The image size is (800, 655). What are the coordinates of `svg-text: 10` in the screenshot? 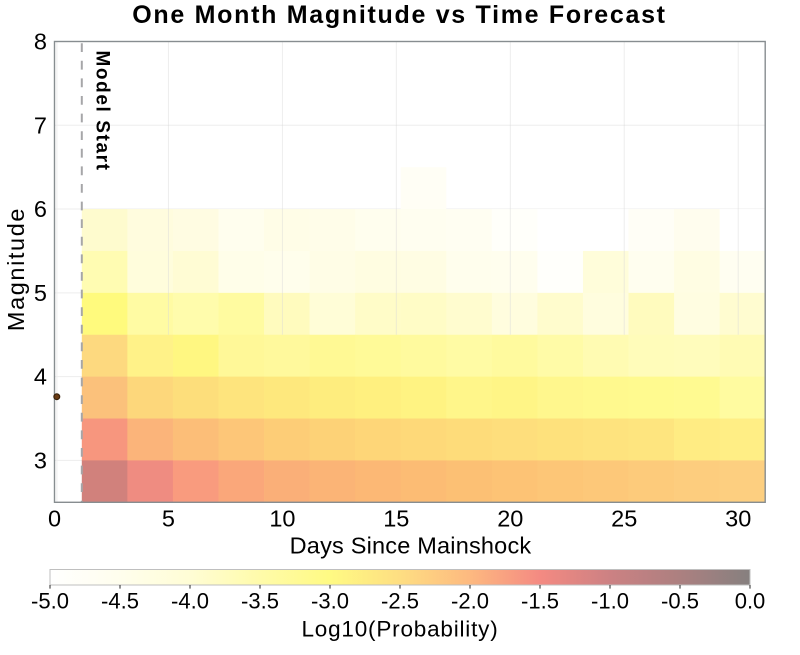 It's located at (282, 518).